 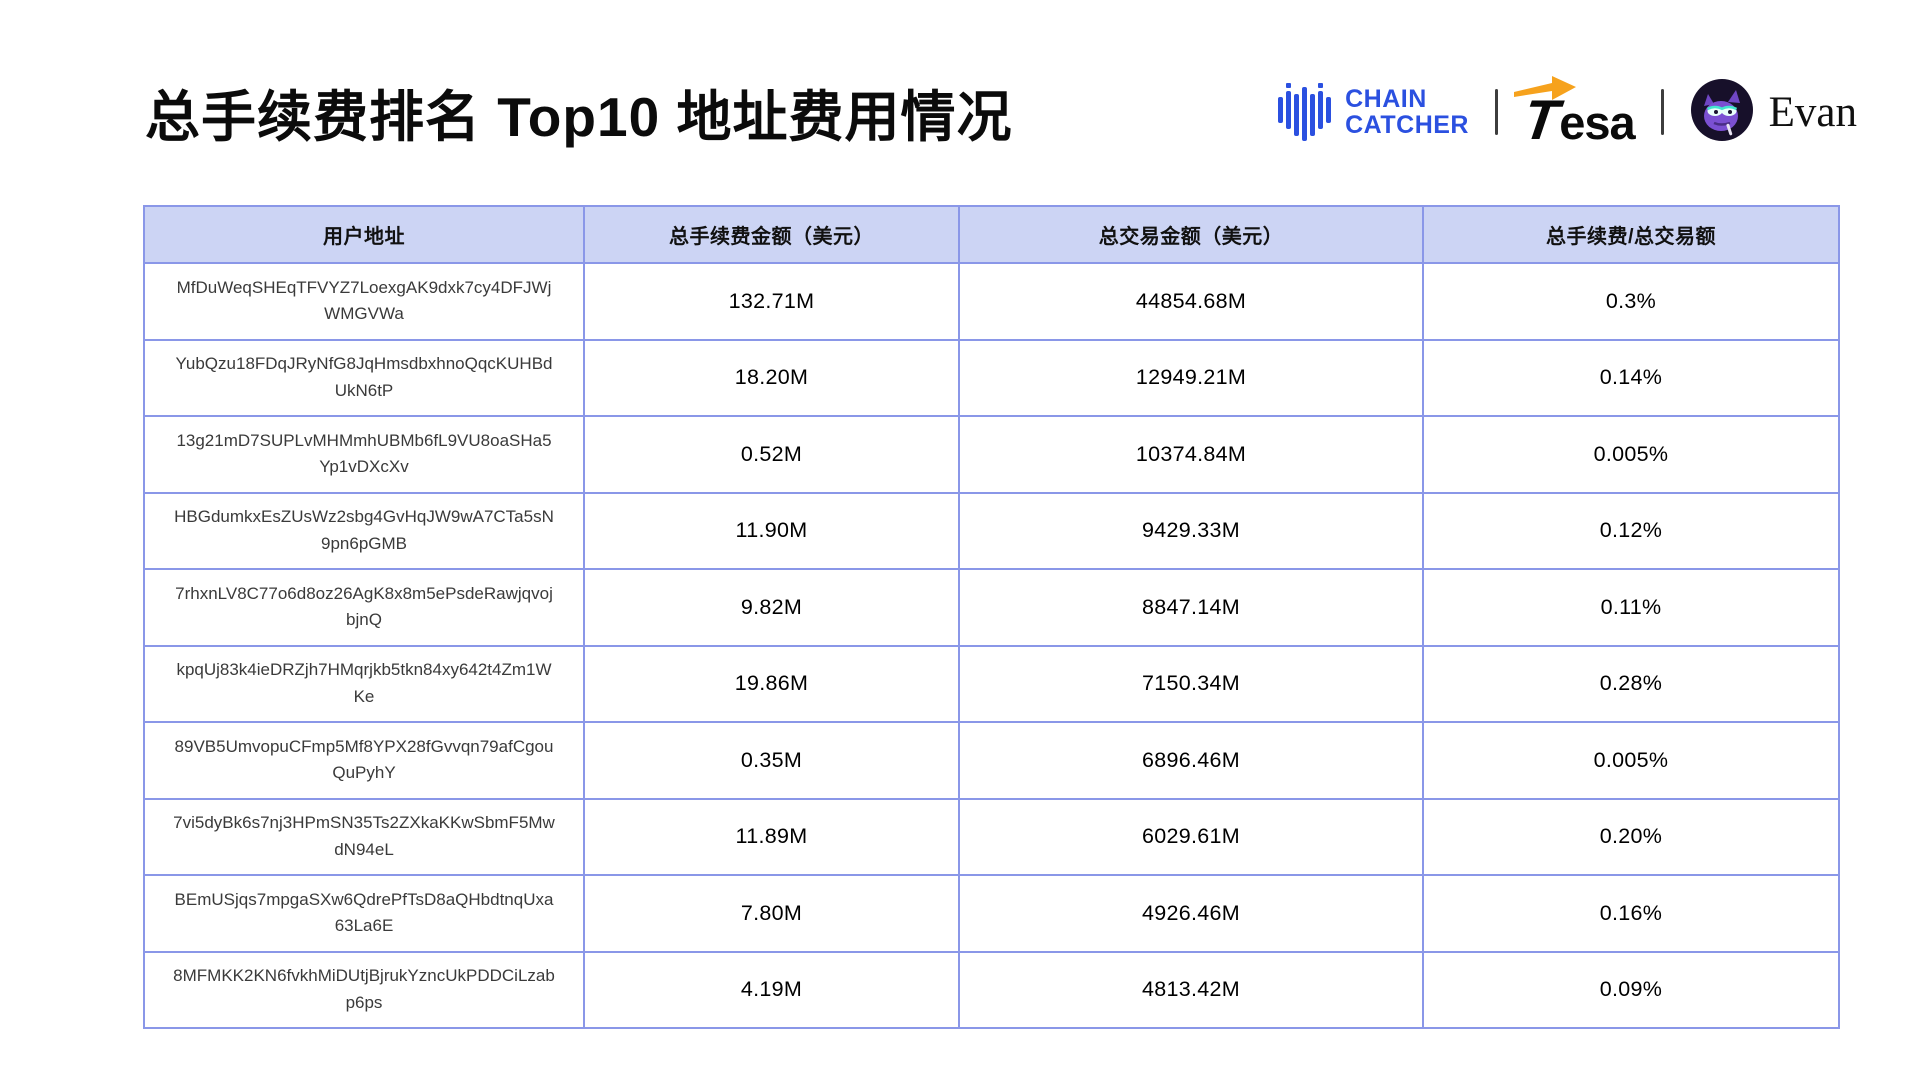 I want to click on cell-ratio: 0.28%, so click(x=1631, y=683).